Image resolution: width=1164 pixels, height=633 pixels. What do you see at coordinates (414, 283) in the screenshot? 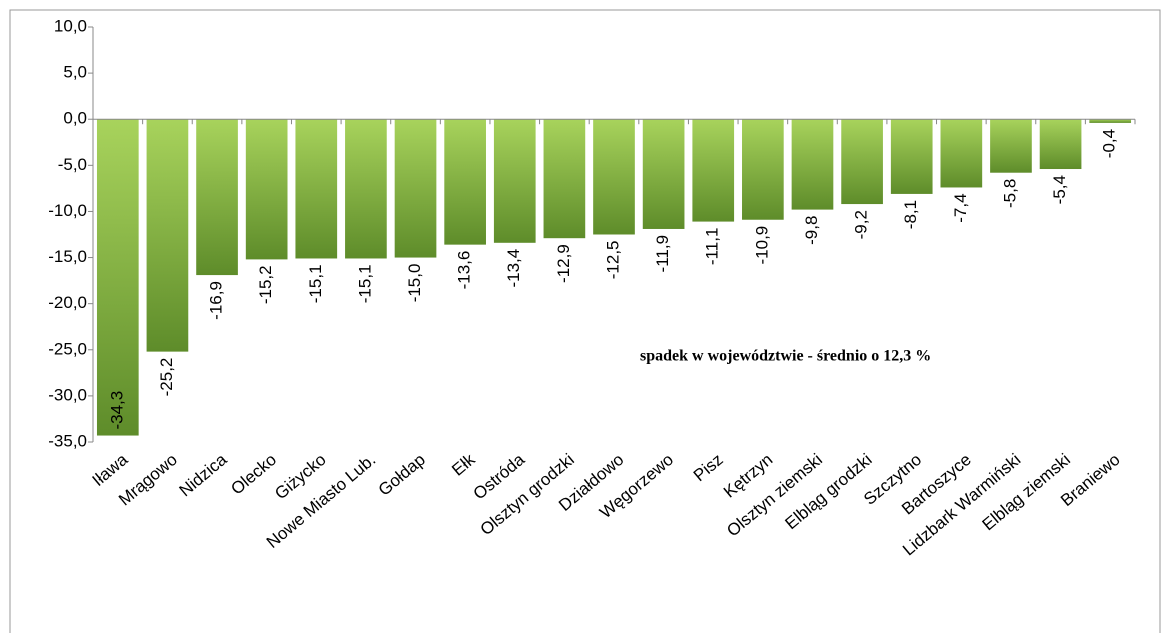
I see `data-label: -15,0` at bounding box center [414, 283].